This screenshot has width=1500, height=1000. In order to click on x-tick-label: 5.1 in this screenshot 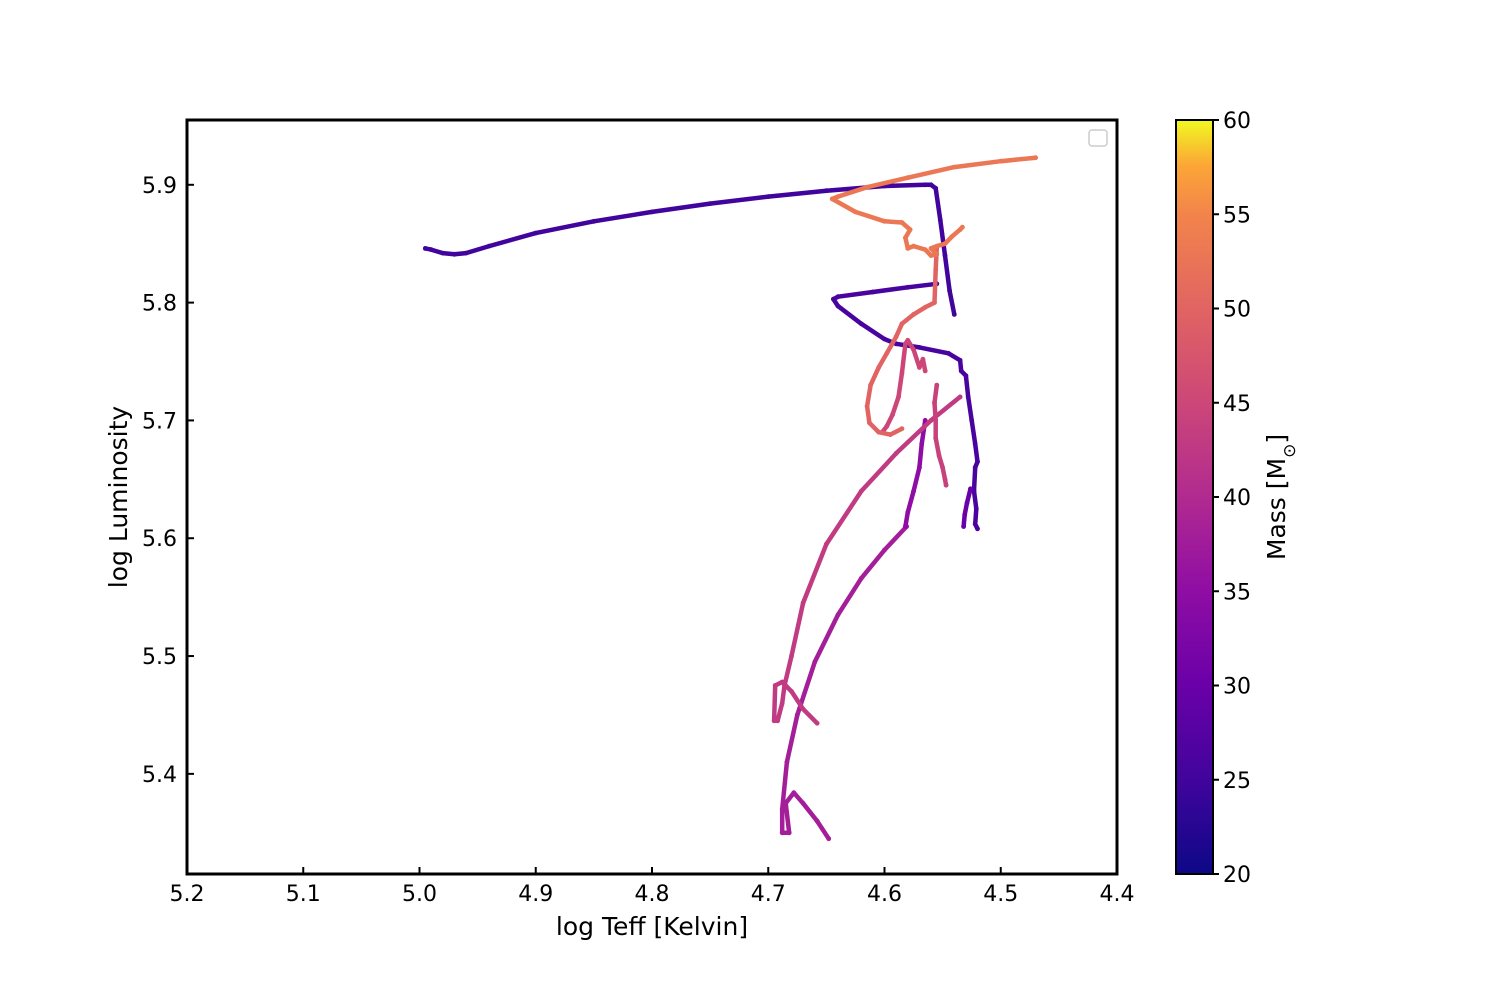, I will do `click(303, 894)`.